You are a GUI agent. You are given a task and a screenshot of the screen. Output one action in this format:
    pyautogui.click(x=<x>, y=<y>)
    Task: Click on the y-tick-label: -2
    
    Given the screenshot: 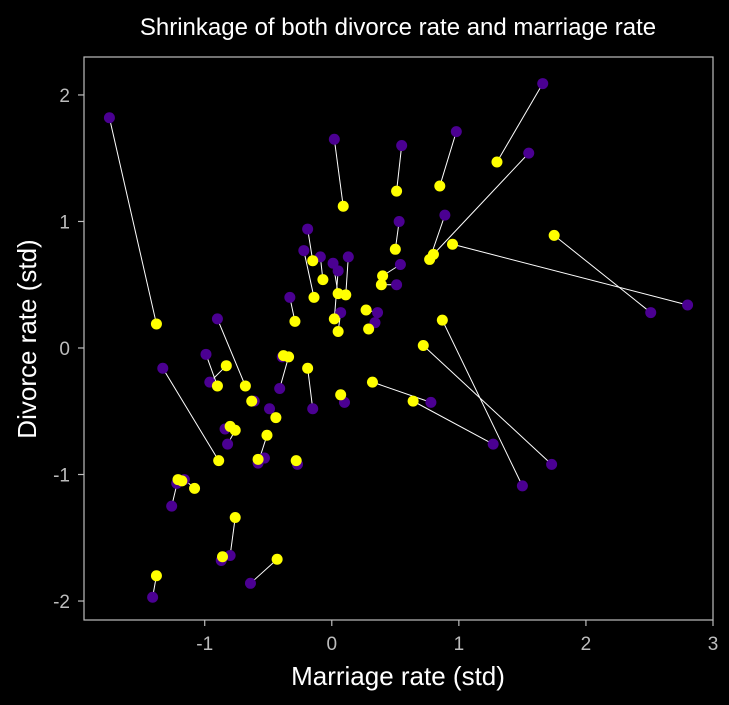 What is the action you would take?
    pyautogui.click(x=61, y=602)
    